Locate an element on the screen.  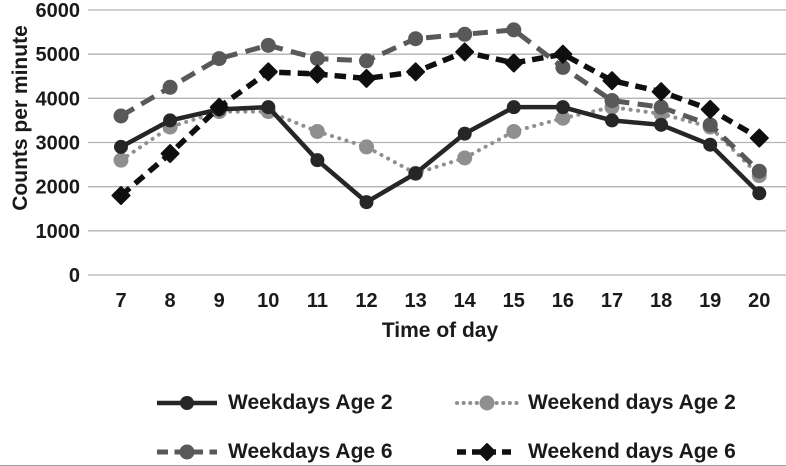
x-tick-label: 15 is located at coordinates (514, 301).